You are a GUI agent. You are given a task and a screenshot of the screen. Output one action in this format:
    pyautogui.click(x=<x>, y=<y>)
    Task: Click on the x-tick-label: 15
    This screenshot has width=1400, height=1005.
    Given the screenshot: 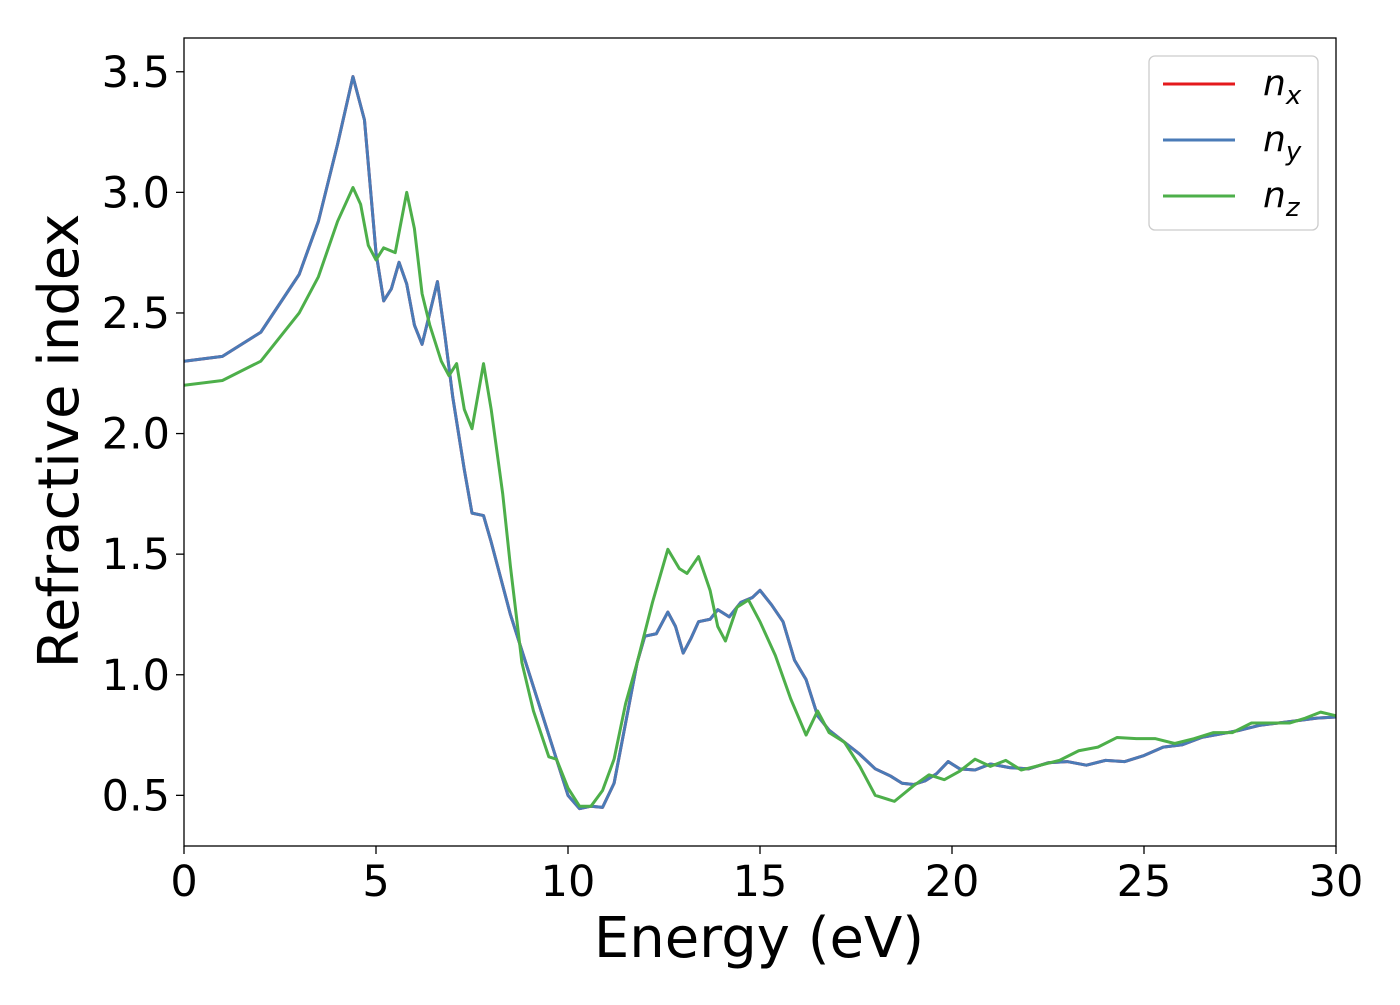 What is the action you would take?
    pyautogui.click(x=760, y=882)
    